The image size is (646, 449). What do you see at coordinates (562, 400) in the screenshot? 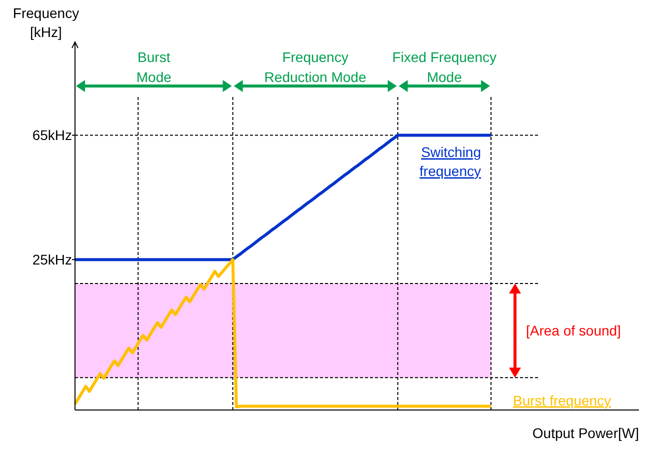
I see `series-label: Burst frequency` at bounding box center [562, 400].